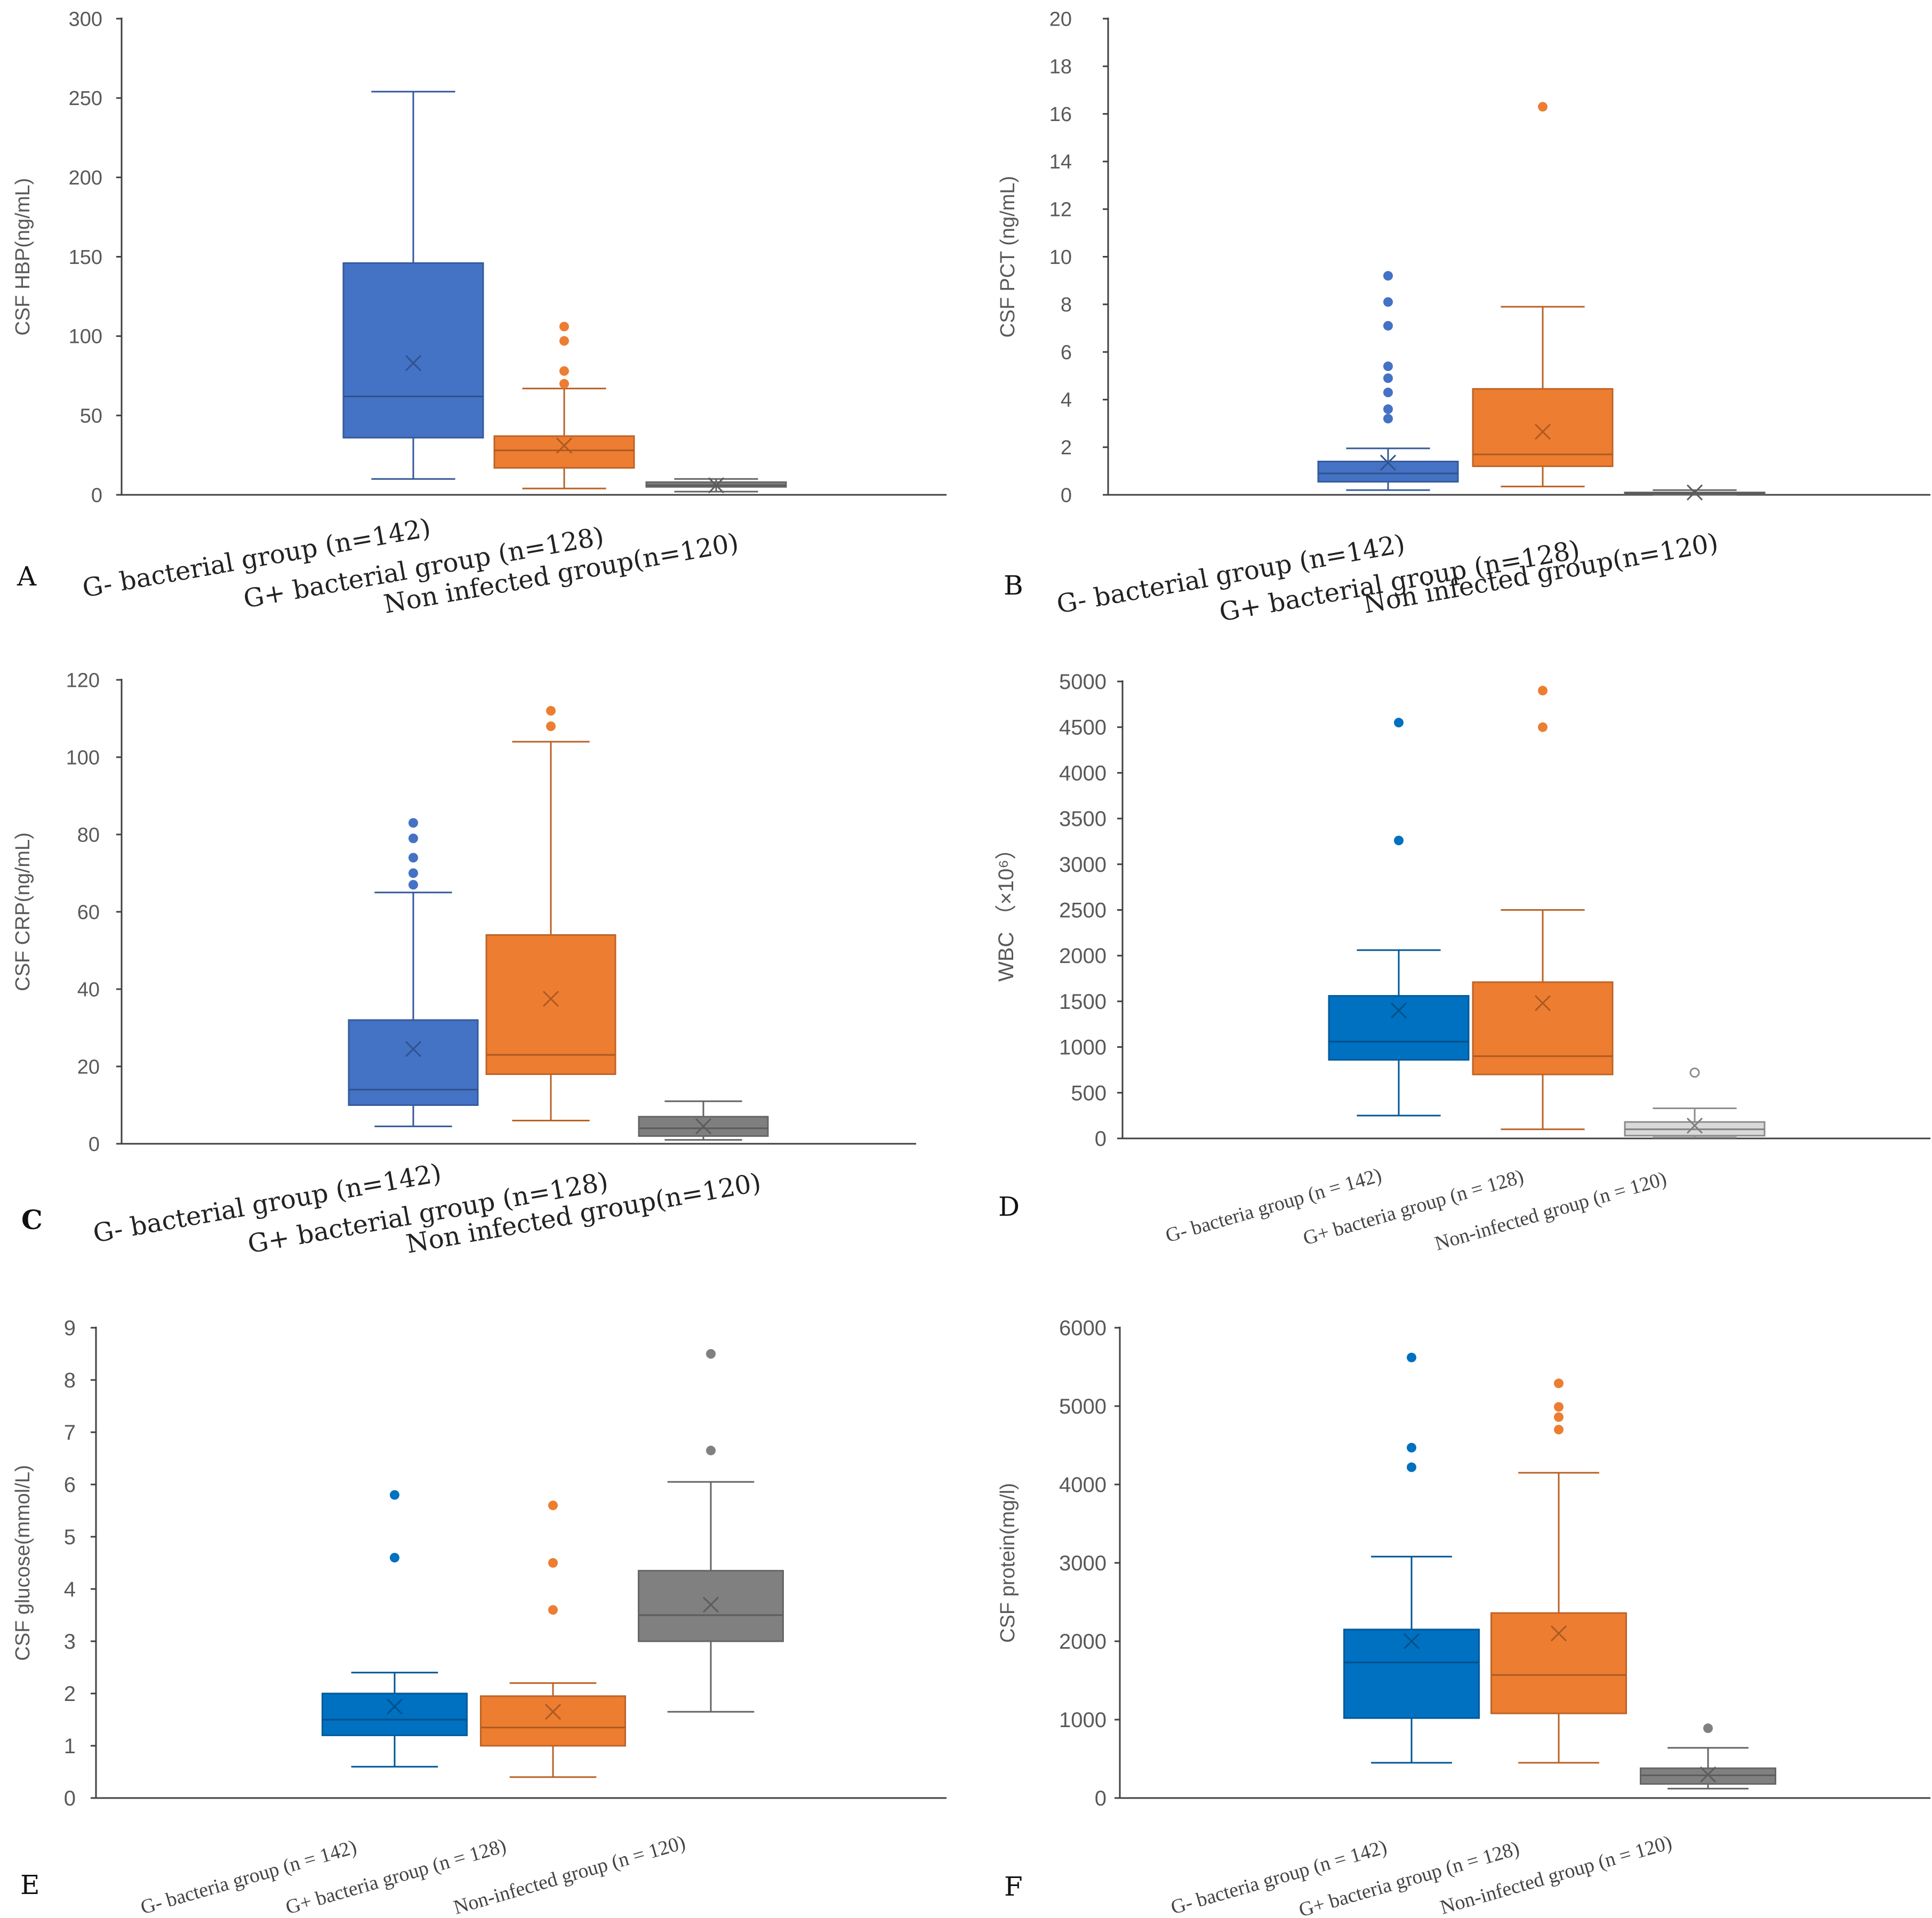 This screenshot has width=1932, height=1918. I want to click on y-tick-label: 150, so click(85, 257).